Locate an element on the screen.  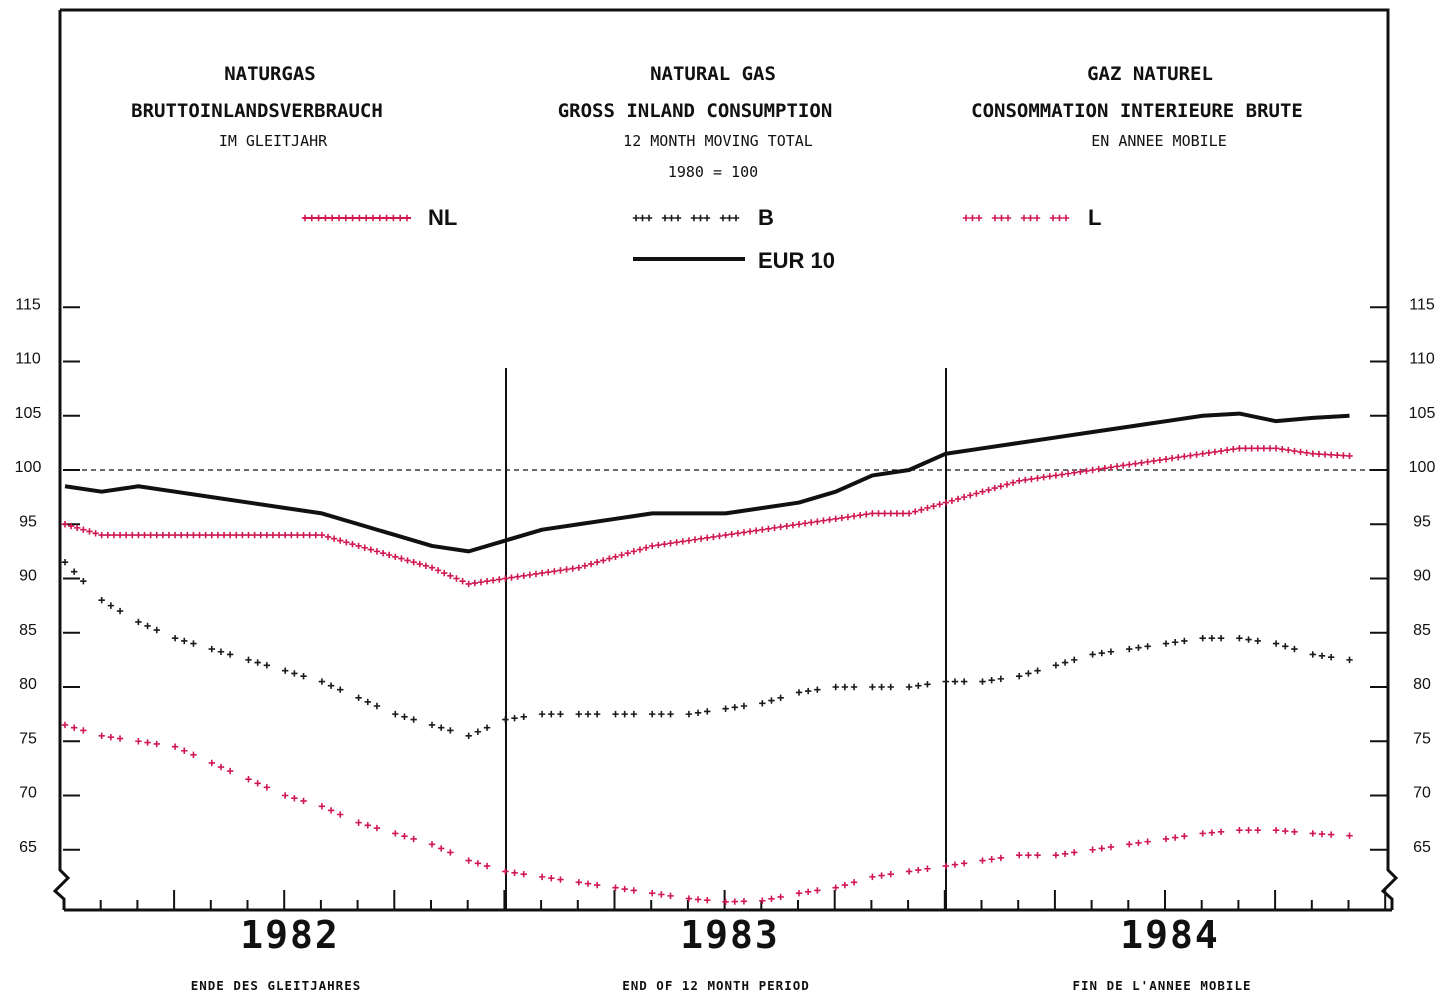
title-de-line2: BRUTTOINLANDSVERBRAUCH is located at coordinates (257, 111).